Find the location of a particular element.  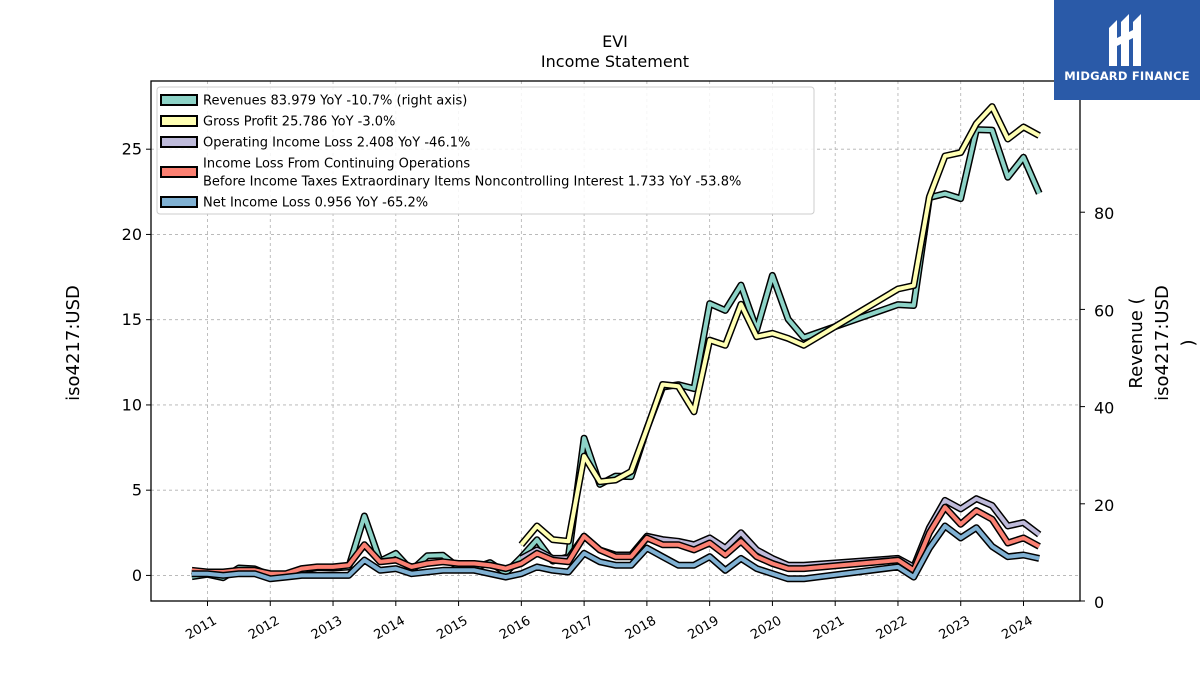

x-tick-label: 2015 is located at coordinates (452, 628).